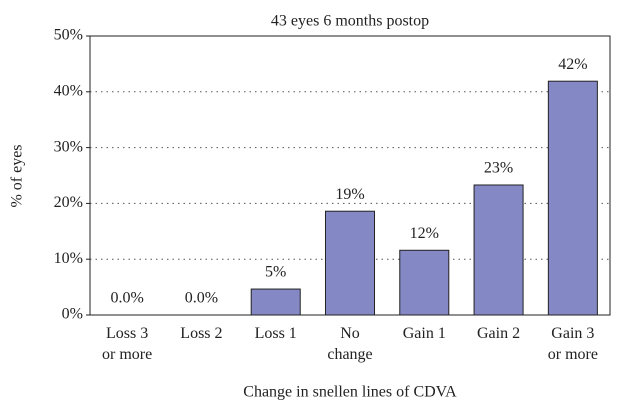  I want to click on x-tick-label: Gain 3 or more, so click(572, 344).